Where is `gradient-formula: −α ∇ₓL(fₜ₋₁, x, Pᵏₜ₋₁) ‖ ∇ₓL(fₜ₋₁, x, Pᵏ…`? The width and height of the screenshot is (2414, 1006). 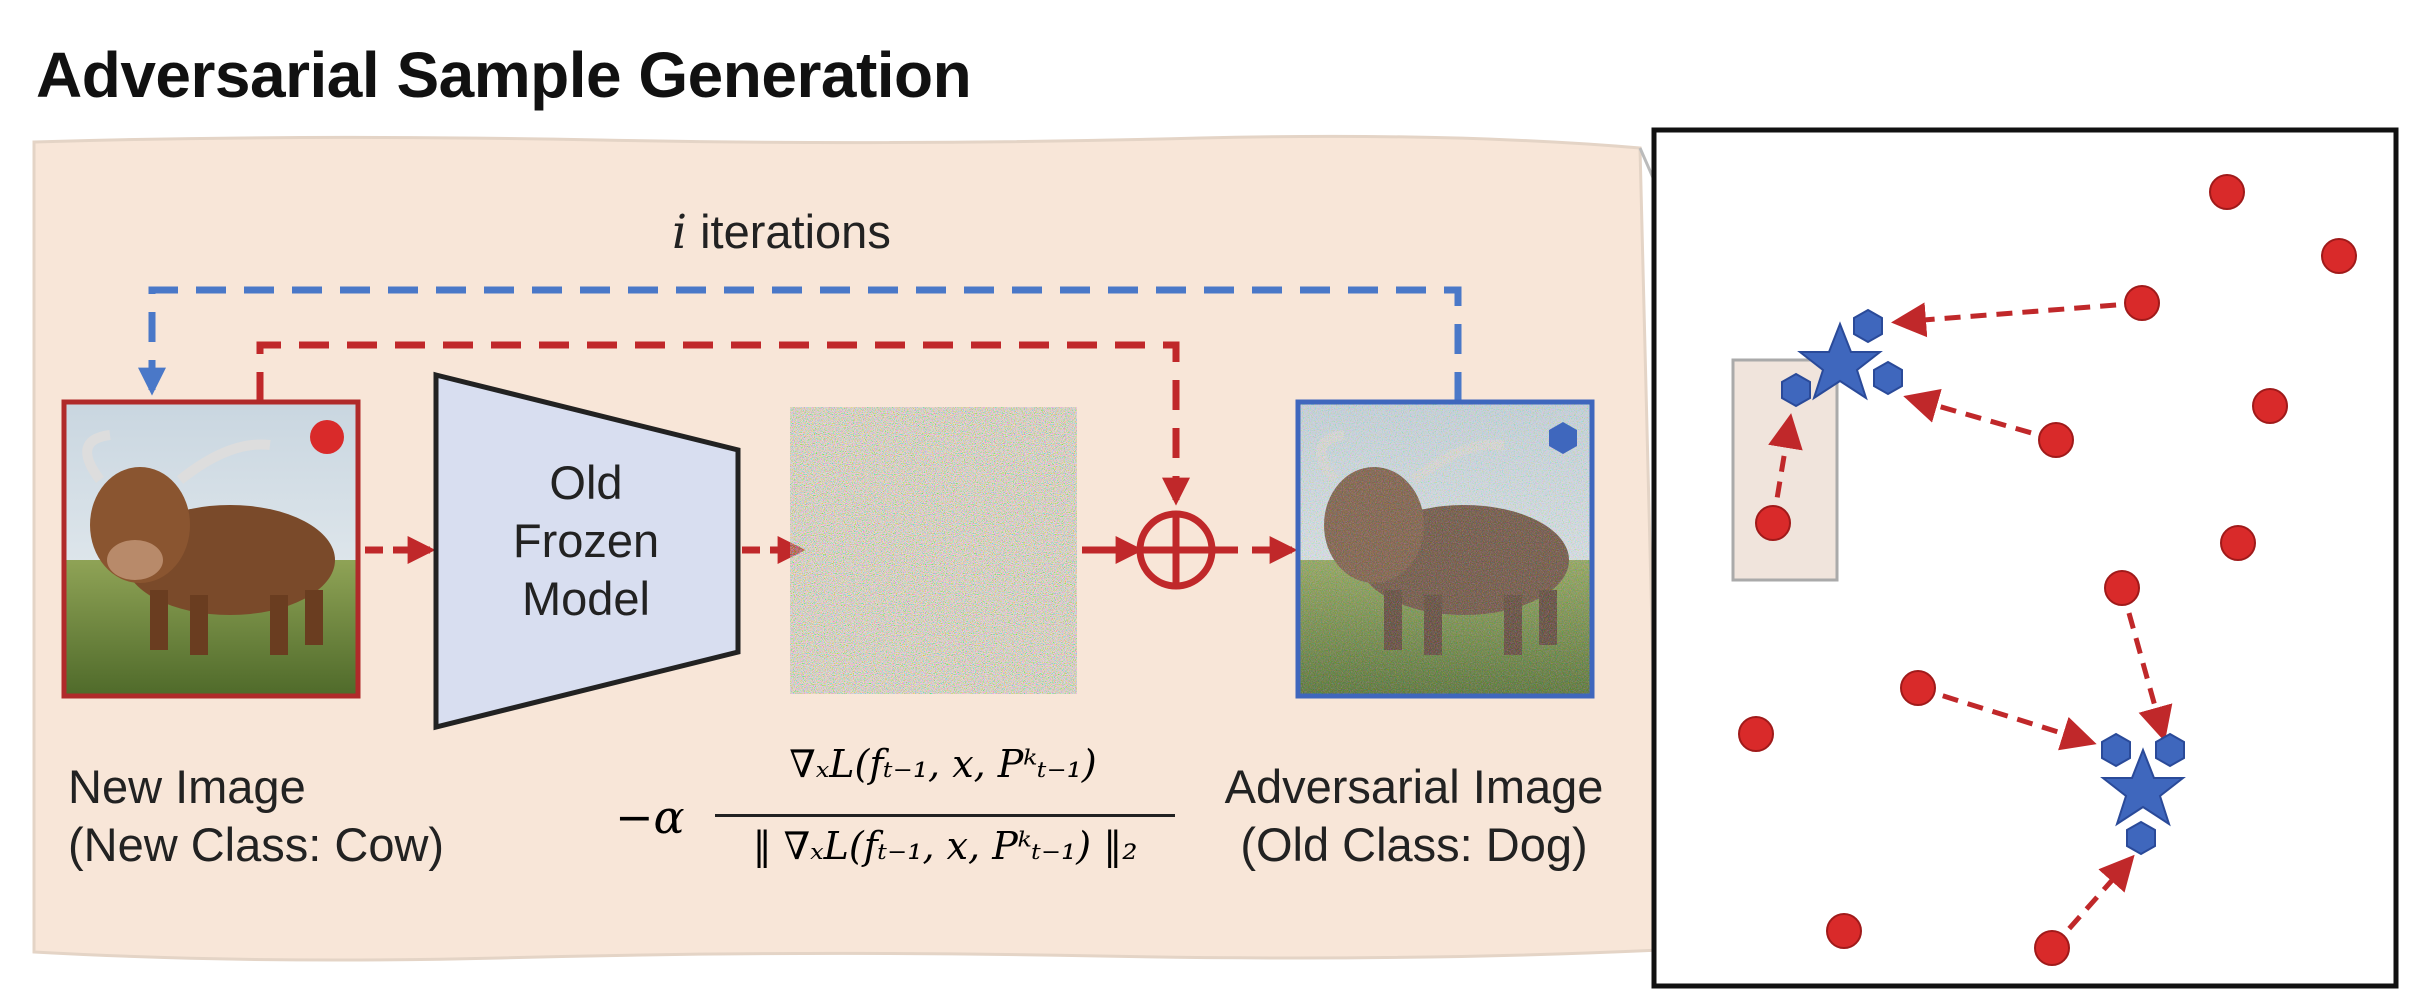
gradient-formula: −α ∇ₓL(fₜ₋₁, x, Pᵏₜ₋₁) ‖ ∇ₓL(fₜ₋₁, x, Pᵏ… is located at coordinates (895, 823).